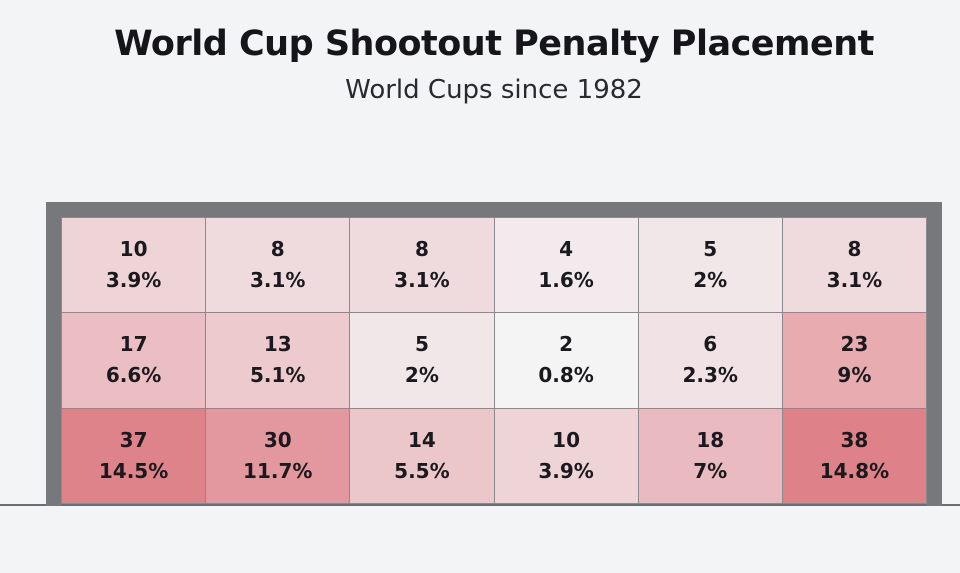 The height and width of the screenshot is (573, 960). What do you see at coordinates (566, 265) in the screenshot?
I see `heatmap-cell: 4 1.6%` at bounding box center [566, 265].